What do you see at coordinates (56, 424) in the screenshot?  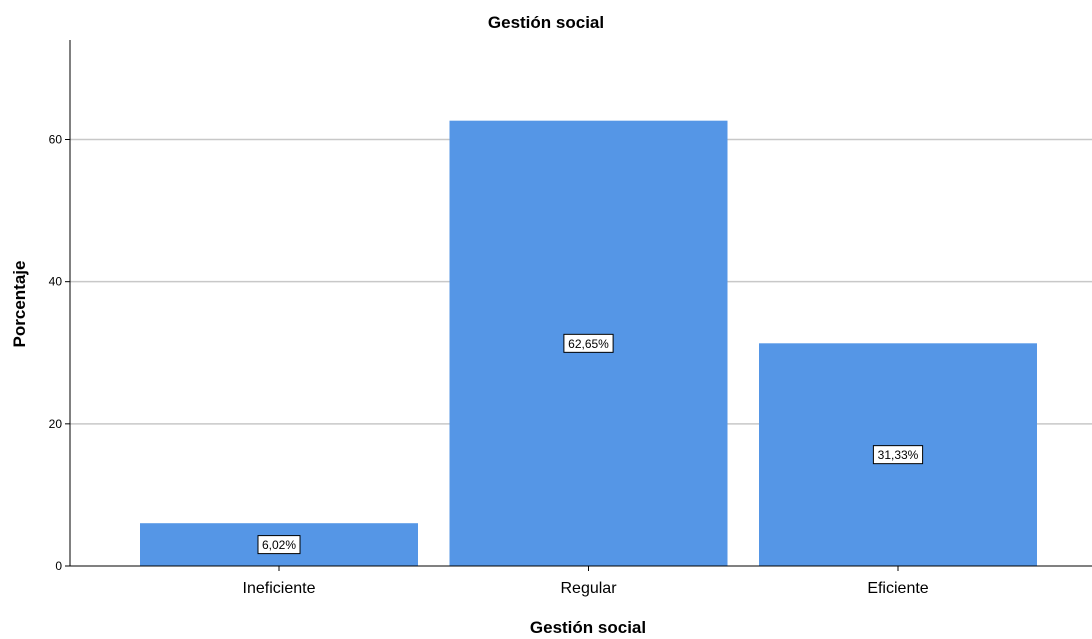 I see `y-tick-label: 20` at bounding box center [56, 424].